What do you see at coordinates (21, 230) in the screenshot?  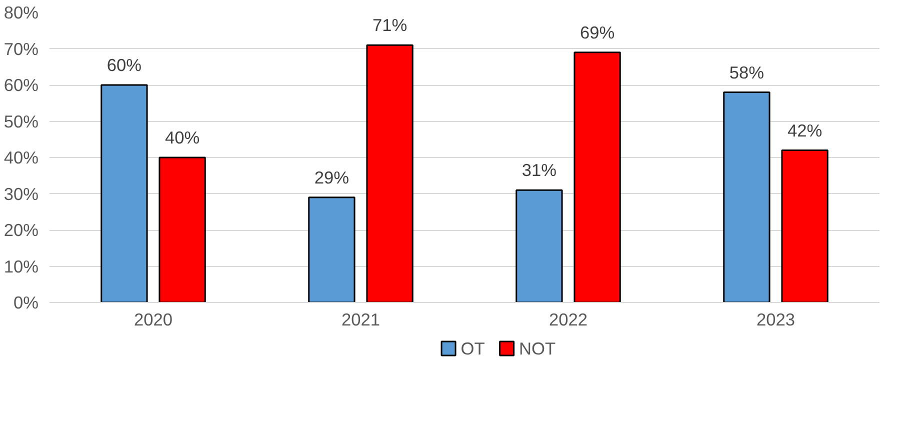 I see `y-tick-label: 20%` at bounding box center [21, 230].